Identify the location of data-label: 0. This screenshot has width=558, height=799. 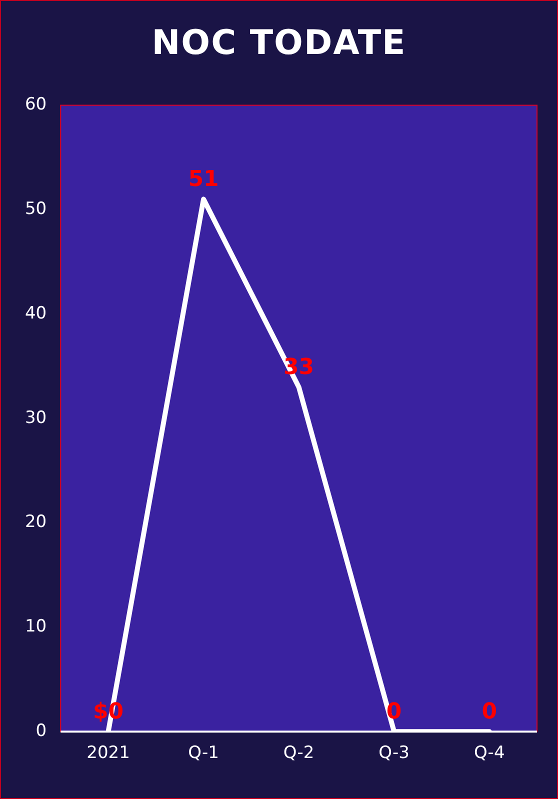
(490, 711).